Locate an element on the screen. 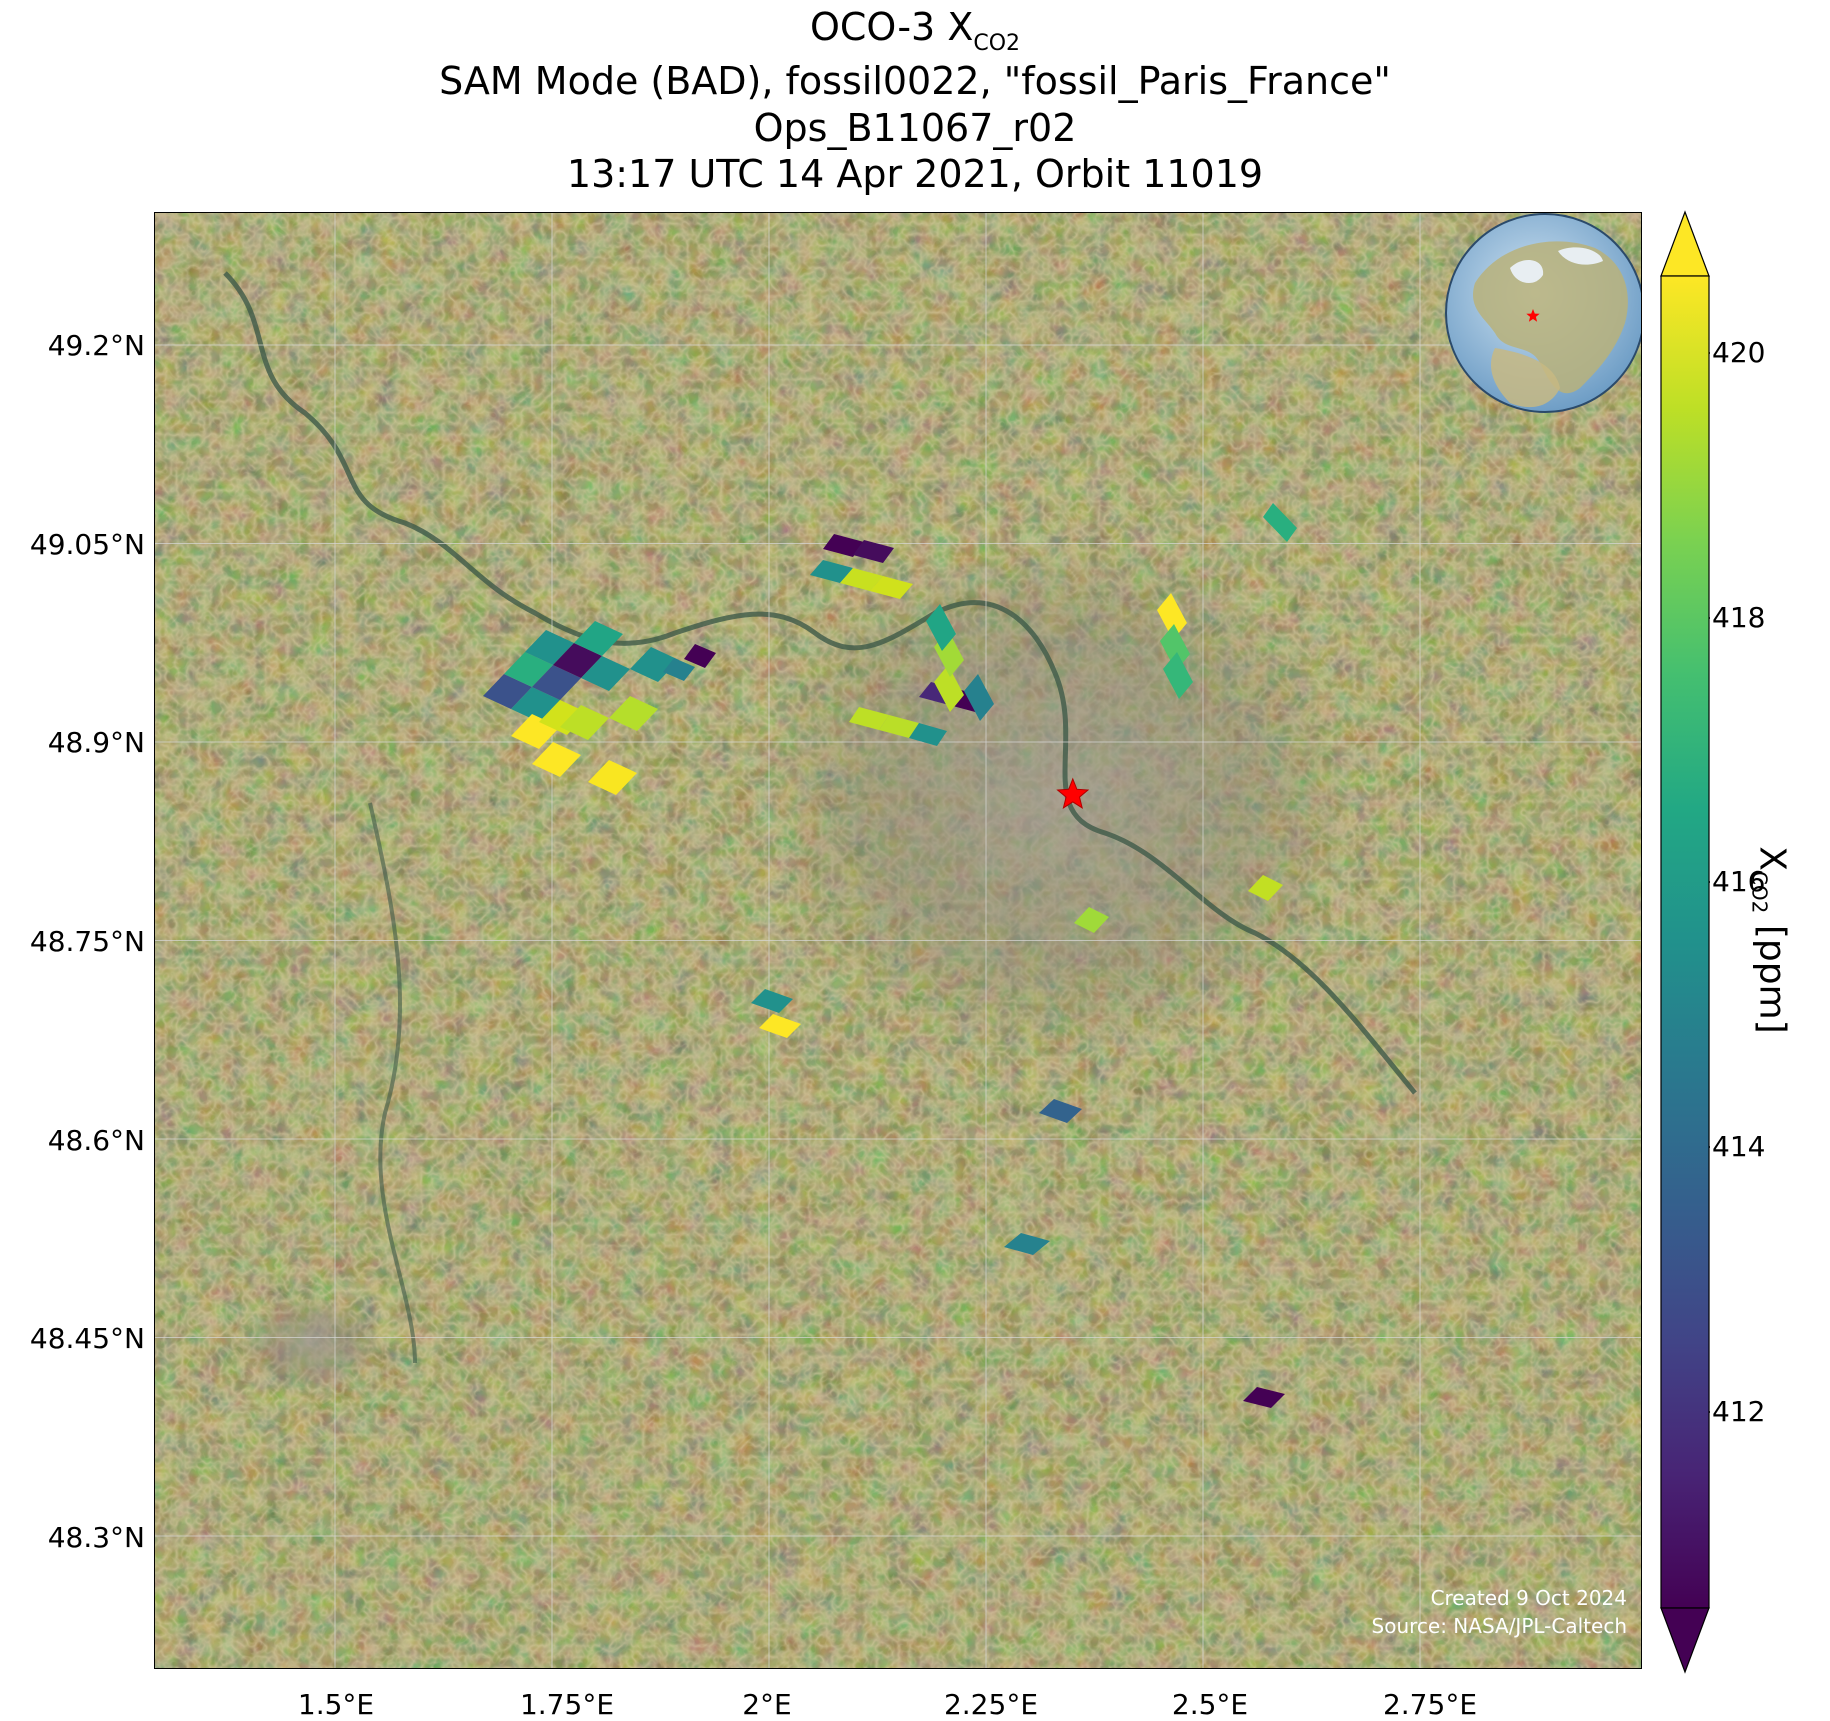  colorbar-gradient is located at coordinates (1685, 942).